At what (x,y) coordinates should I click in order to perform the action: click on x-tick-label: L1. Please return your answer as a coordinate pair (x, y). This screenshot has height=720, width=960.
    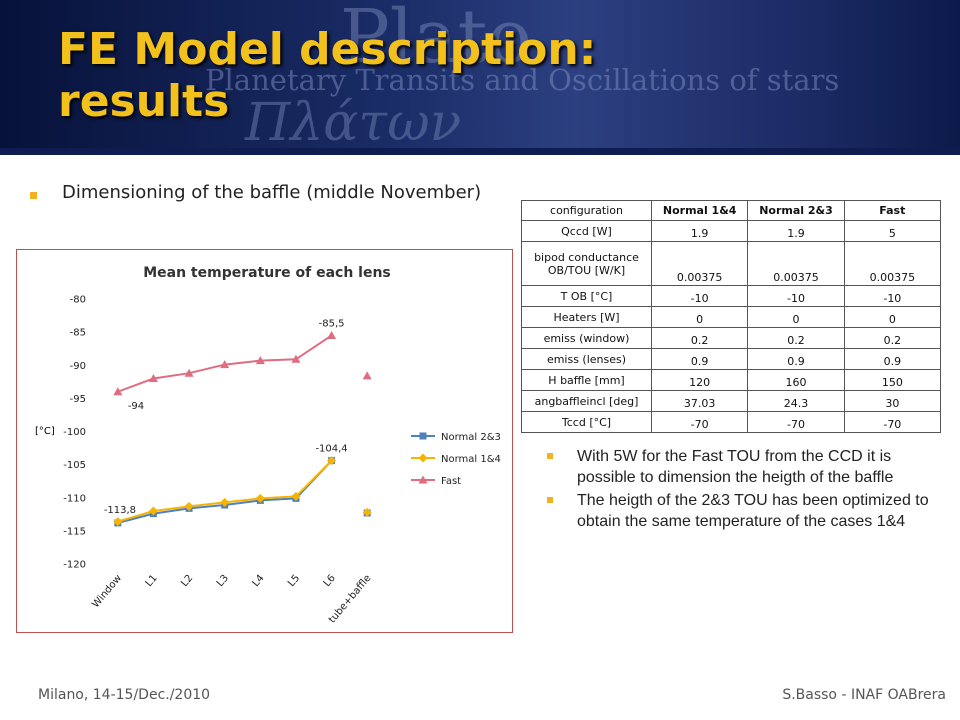
    Looking at the image, I should click on (152, 581).